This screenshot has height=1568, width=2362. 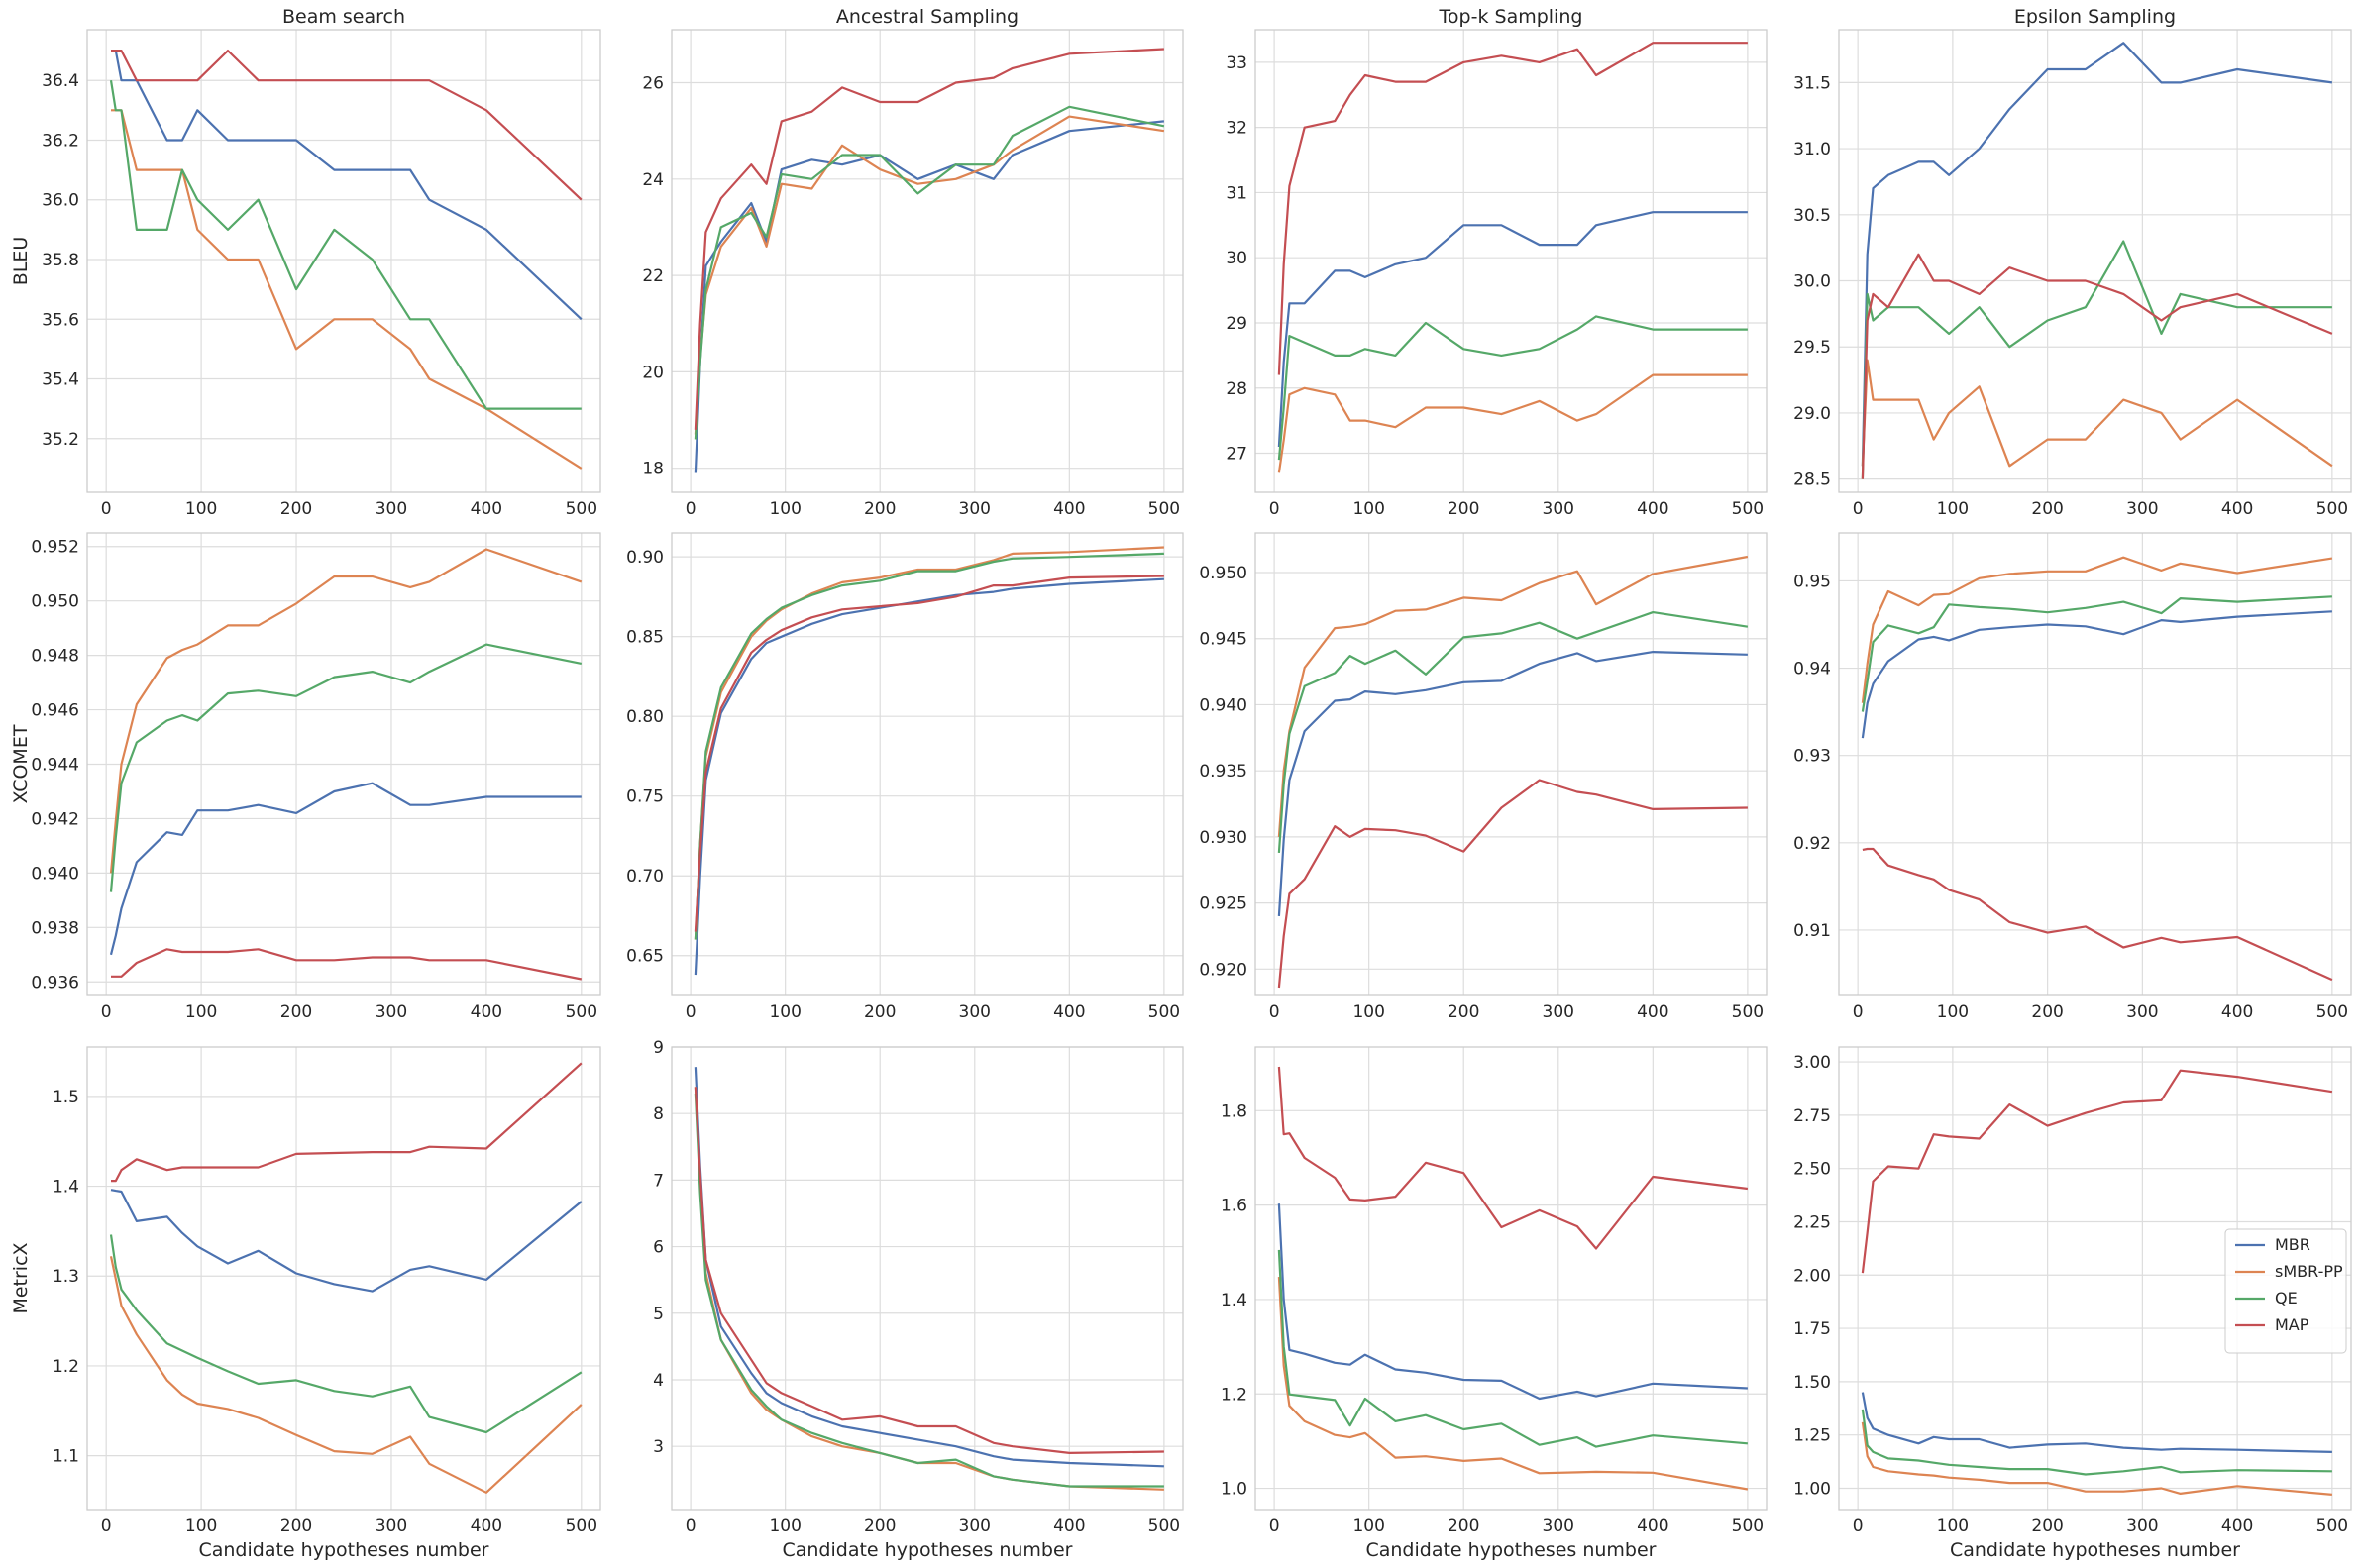 I want to click on panel-xcomet-epsilon-sampling: 0 100 200 300 400 500 0.91 0.92 0.93 0.94 0.95, so click(x=2072, y=777).